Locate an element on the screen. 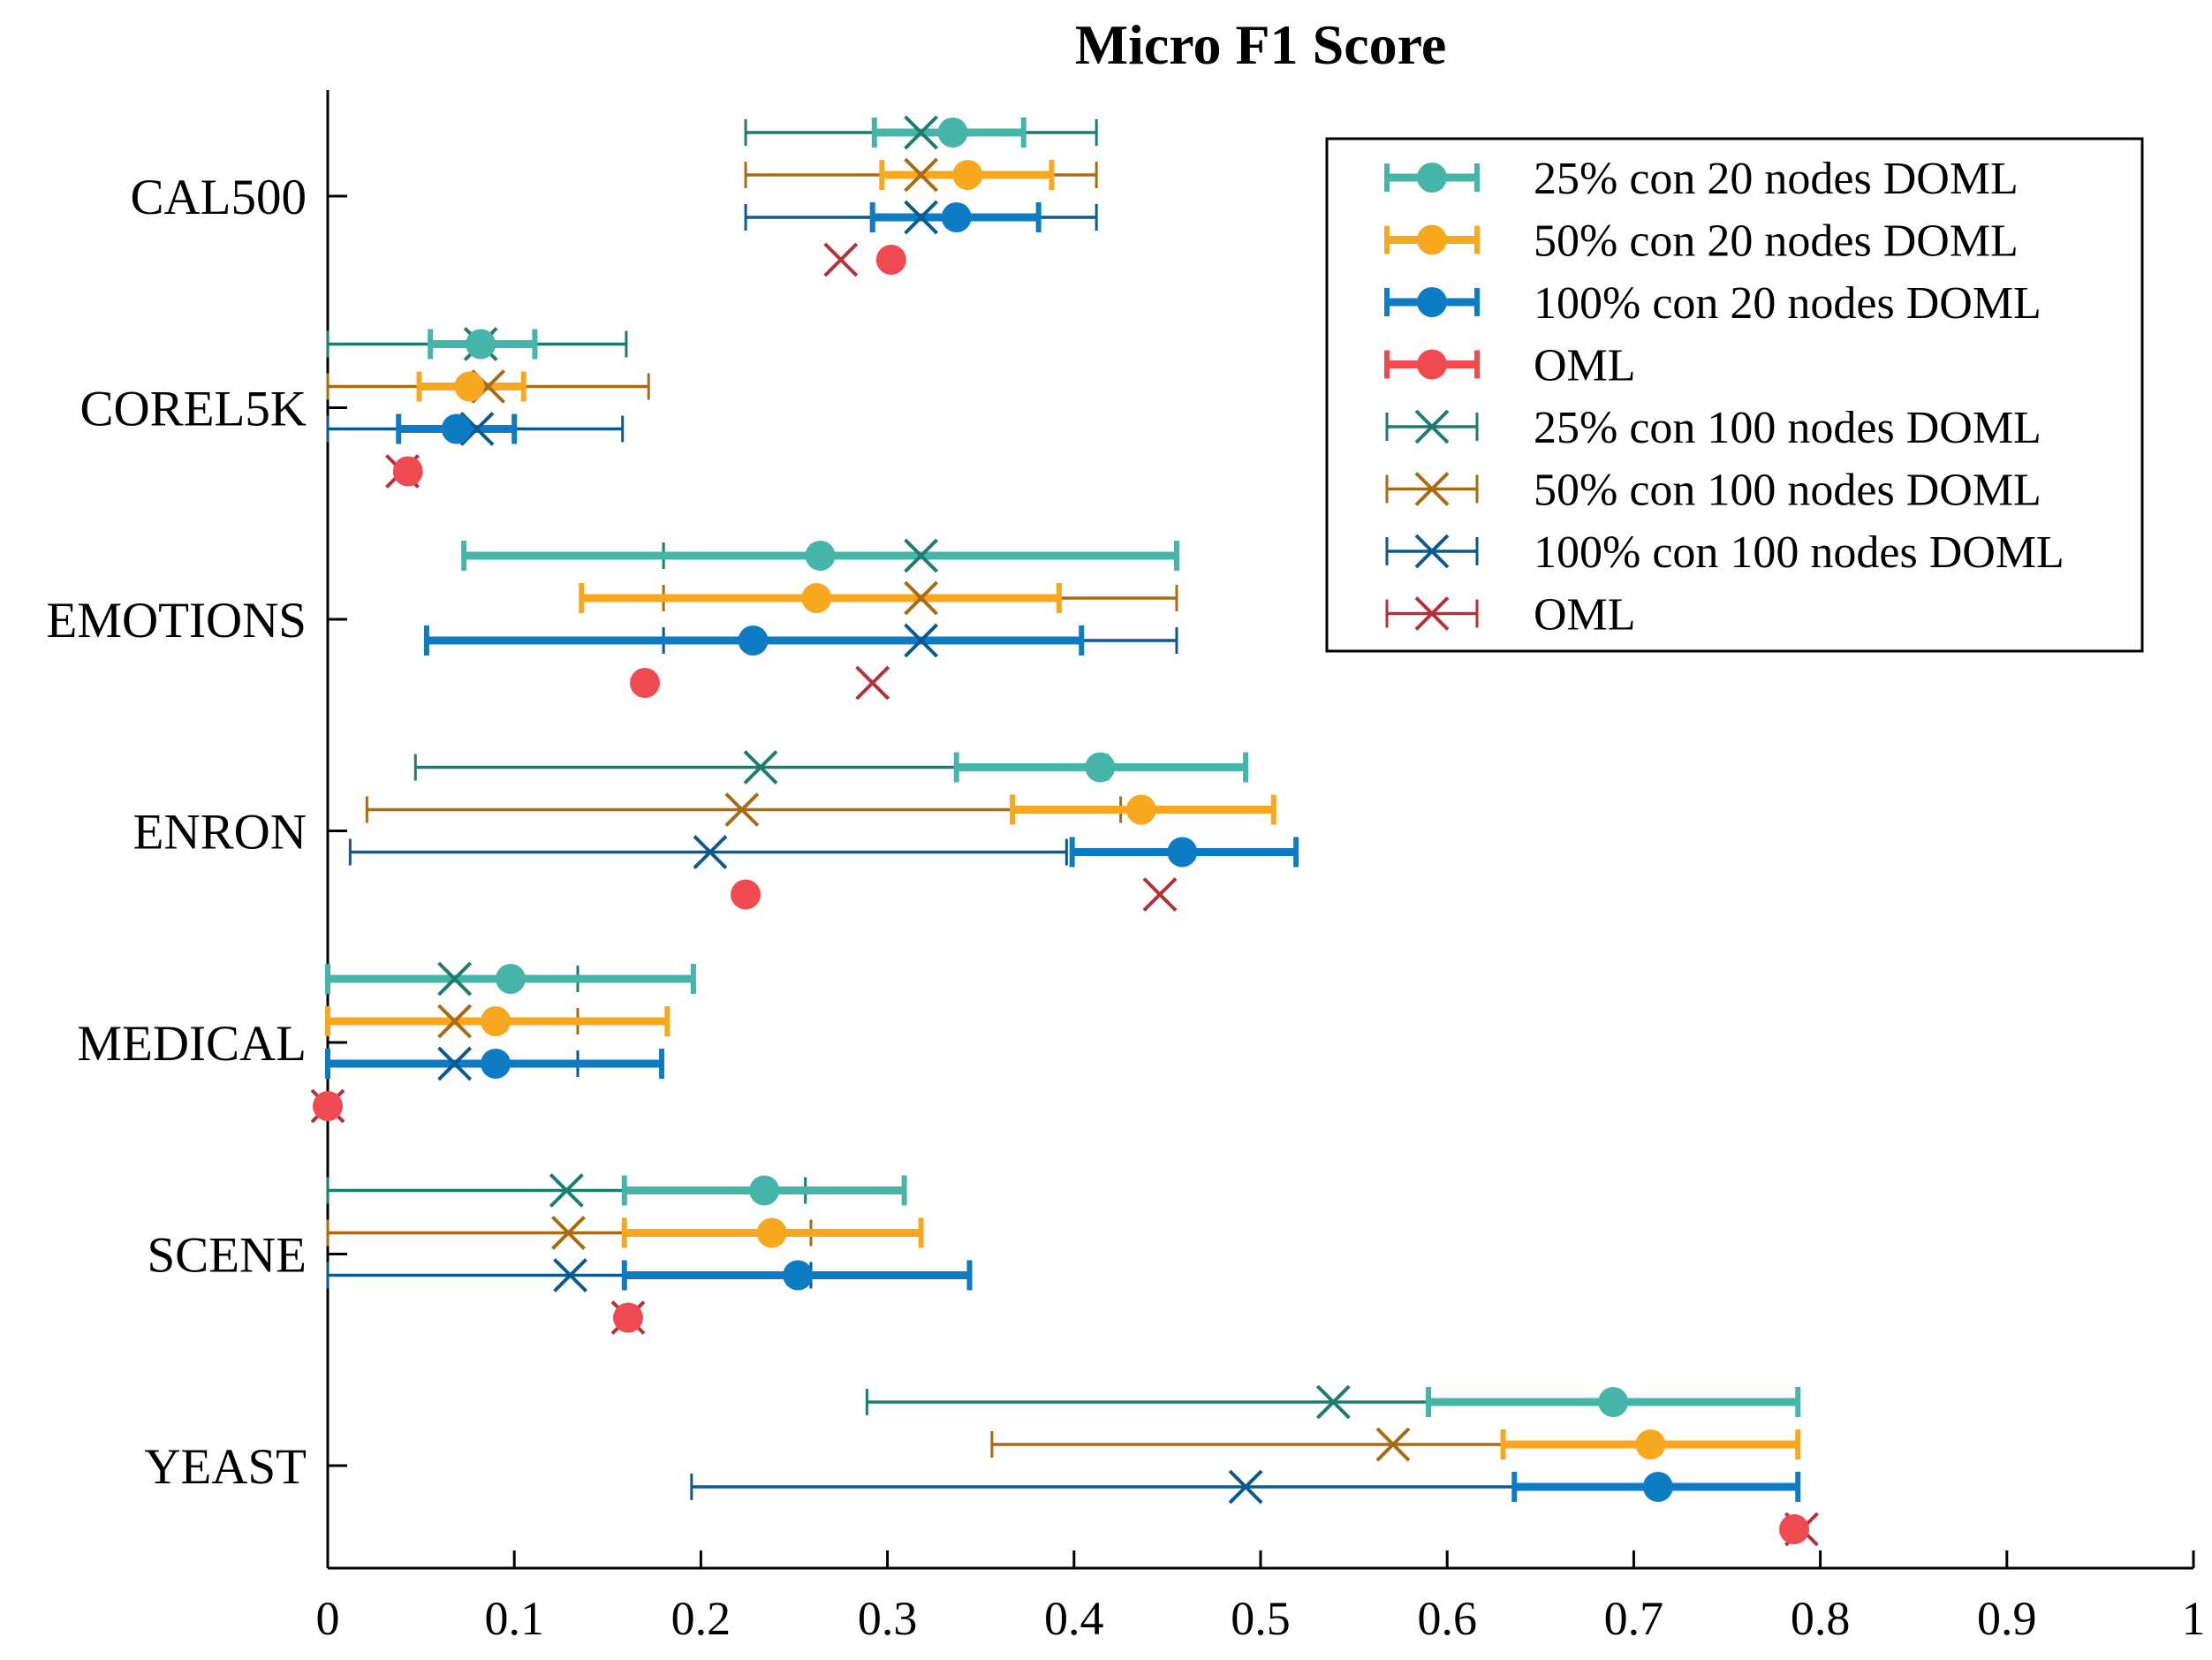 Image resolution: width=2212 pixels, height=1660 pixels. legend-entry: 100% con 100 nodes DOML is located at coordinates (1724, 552).